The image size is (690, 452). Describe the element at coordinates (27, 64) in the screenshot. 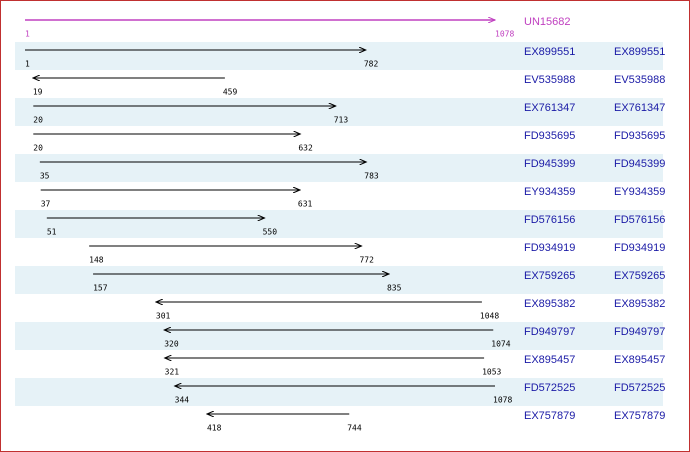

I see `start-label: 1` at that location.